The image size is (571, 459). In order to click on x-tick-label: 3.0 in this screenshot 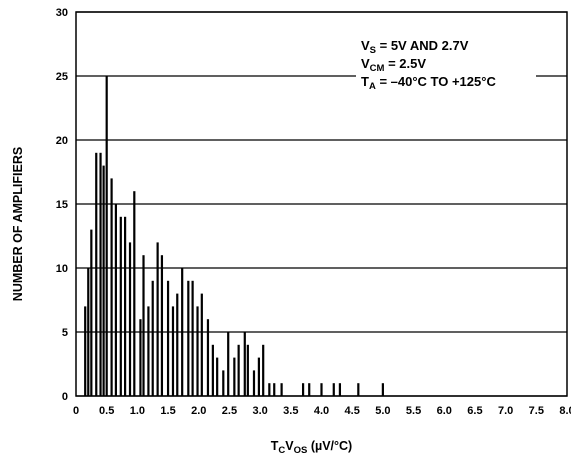, I will do `click(259, 411)`.